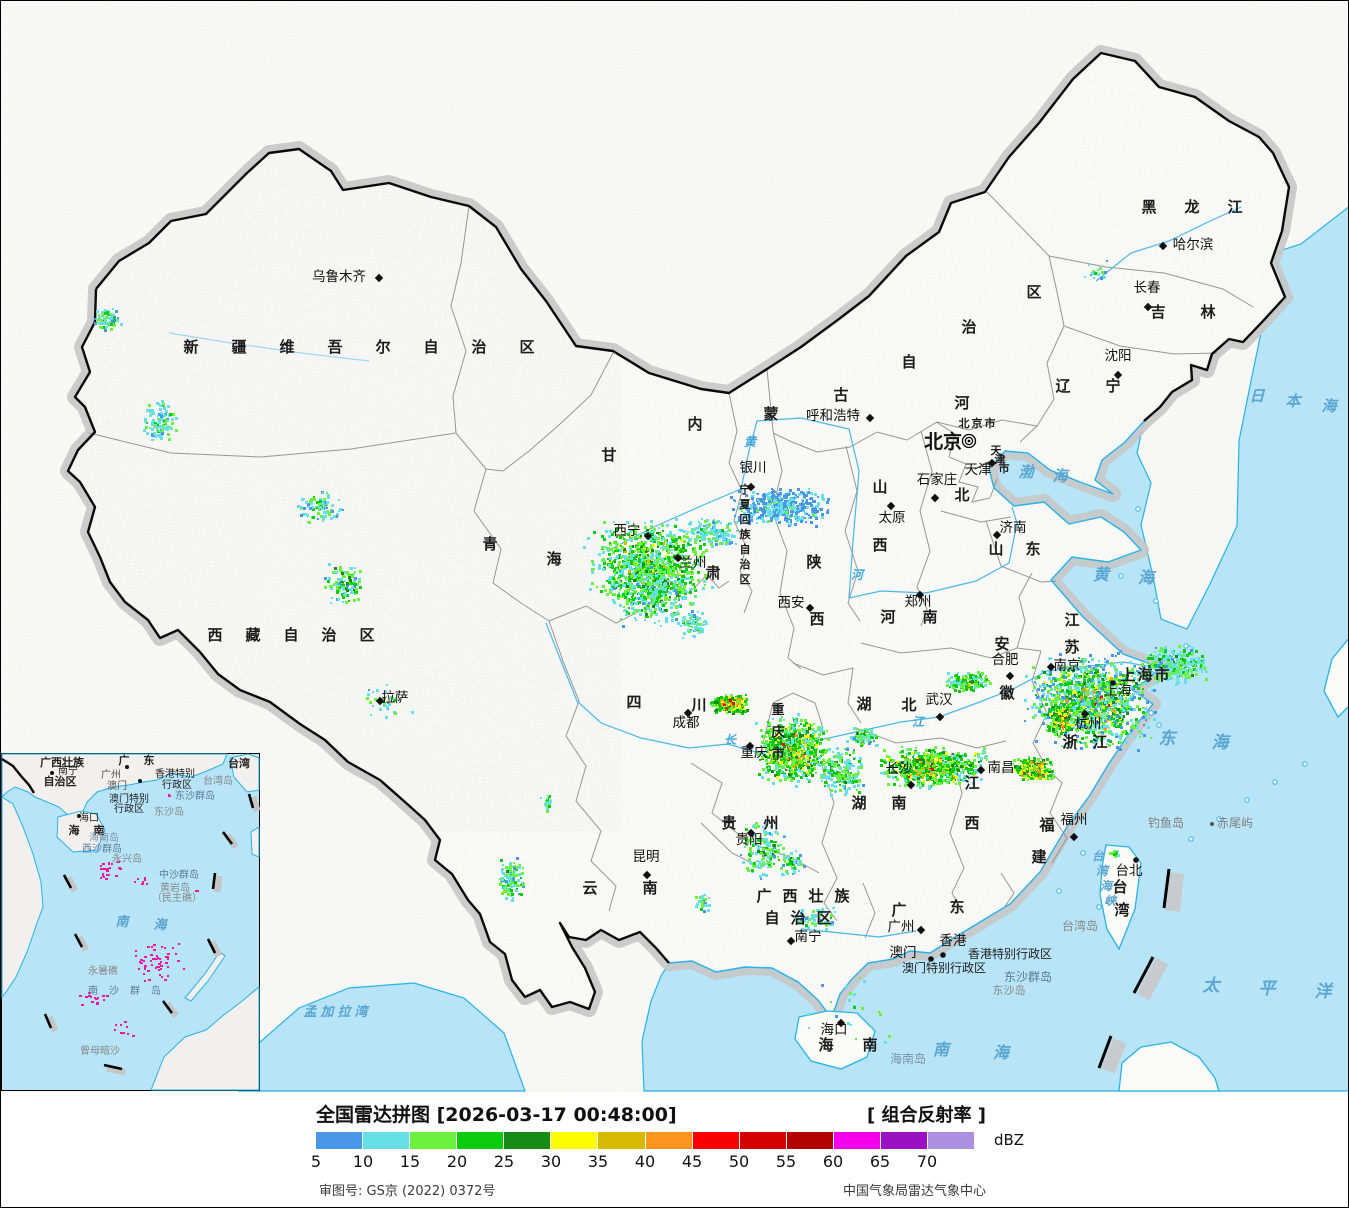 The width and height of the screenshot is (1349, 1208). What do you see at coordinates (1140, 971) in the screenshot?
I see `nine-dash-line` at bounding box center [1140, 971].